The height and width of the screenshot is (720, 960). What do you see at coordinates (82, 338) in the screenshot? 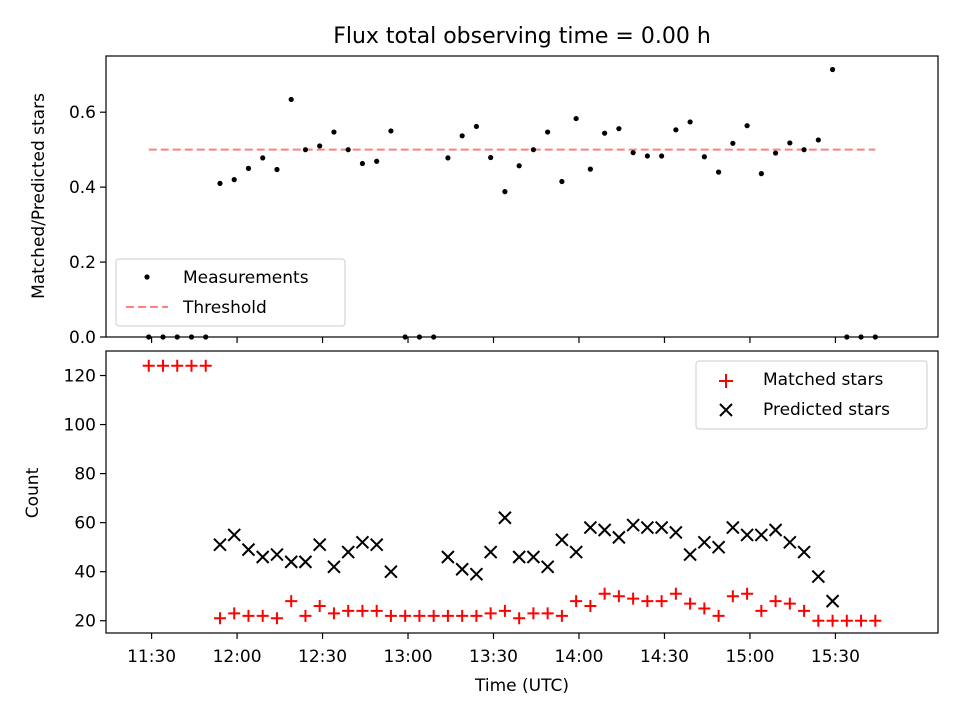
I see `top-y-tick-label: 0.0` at bounding box center [82, 338].